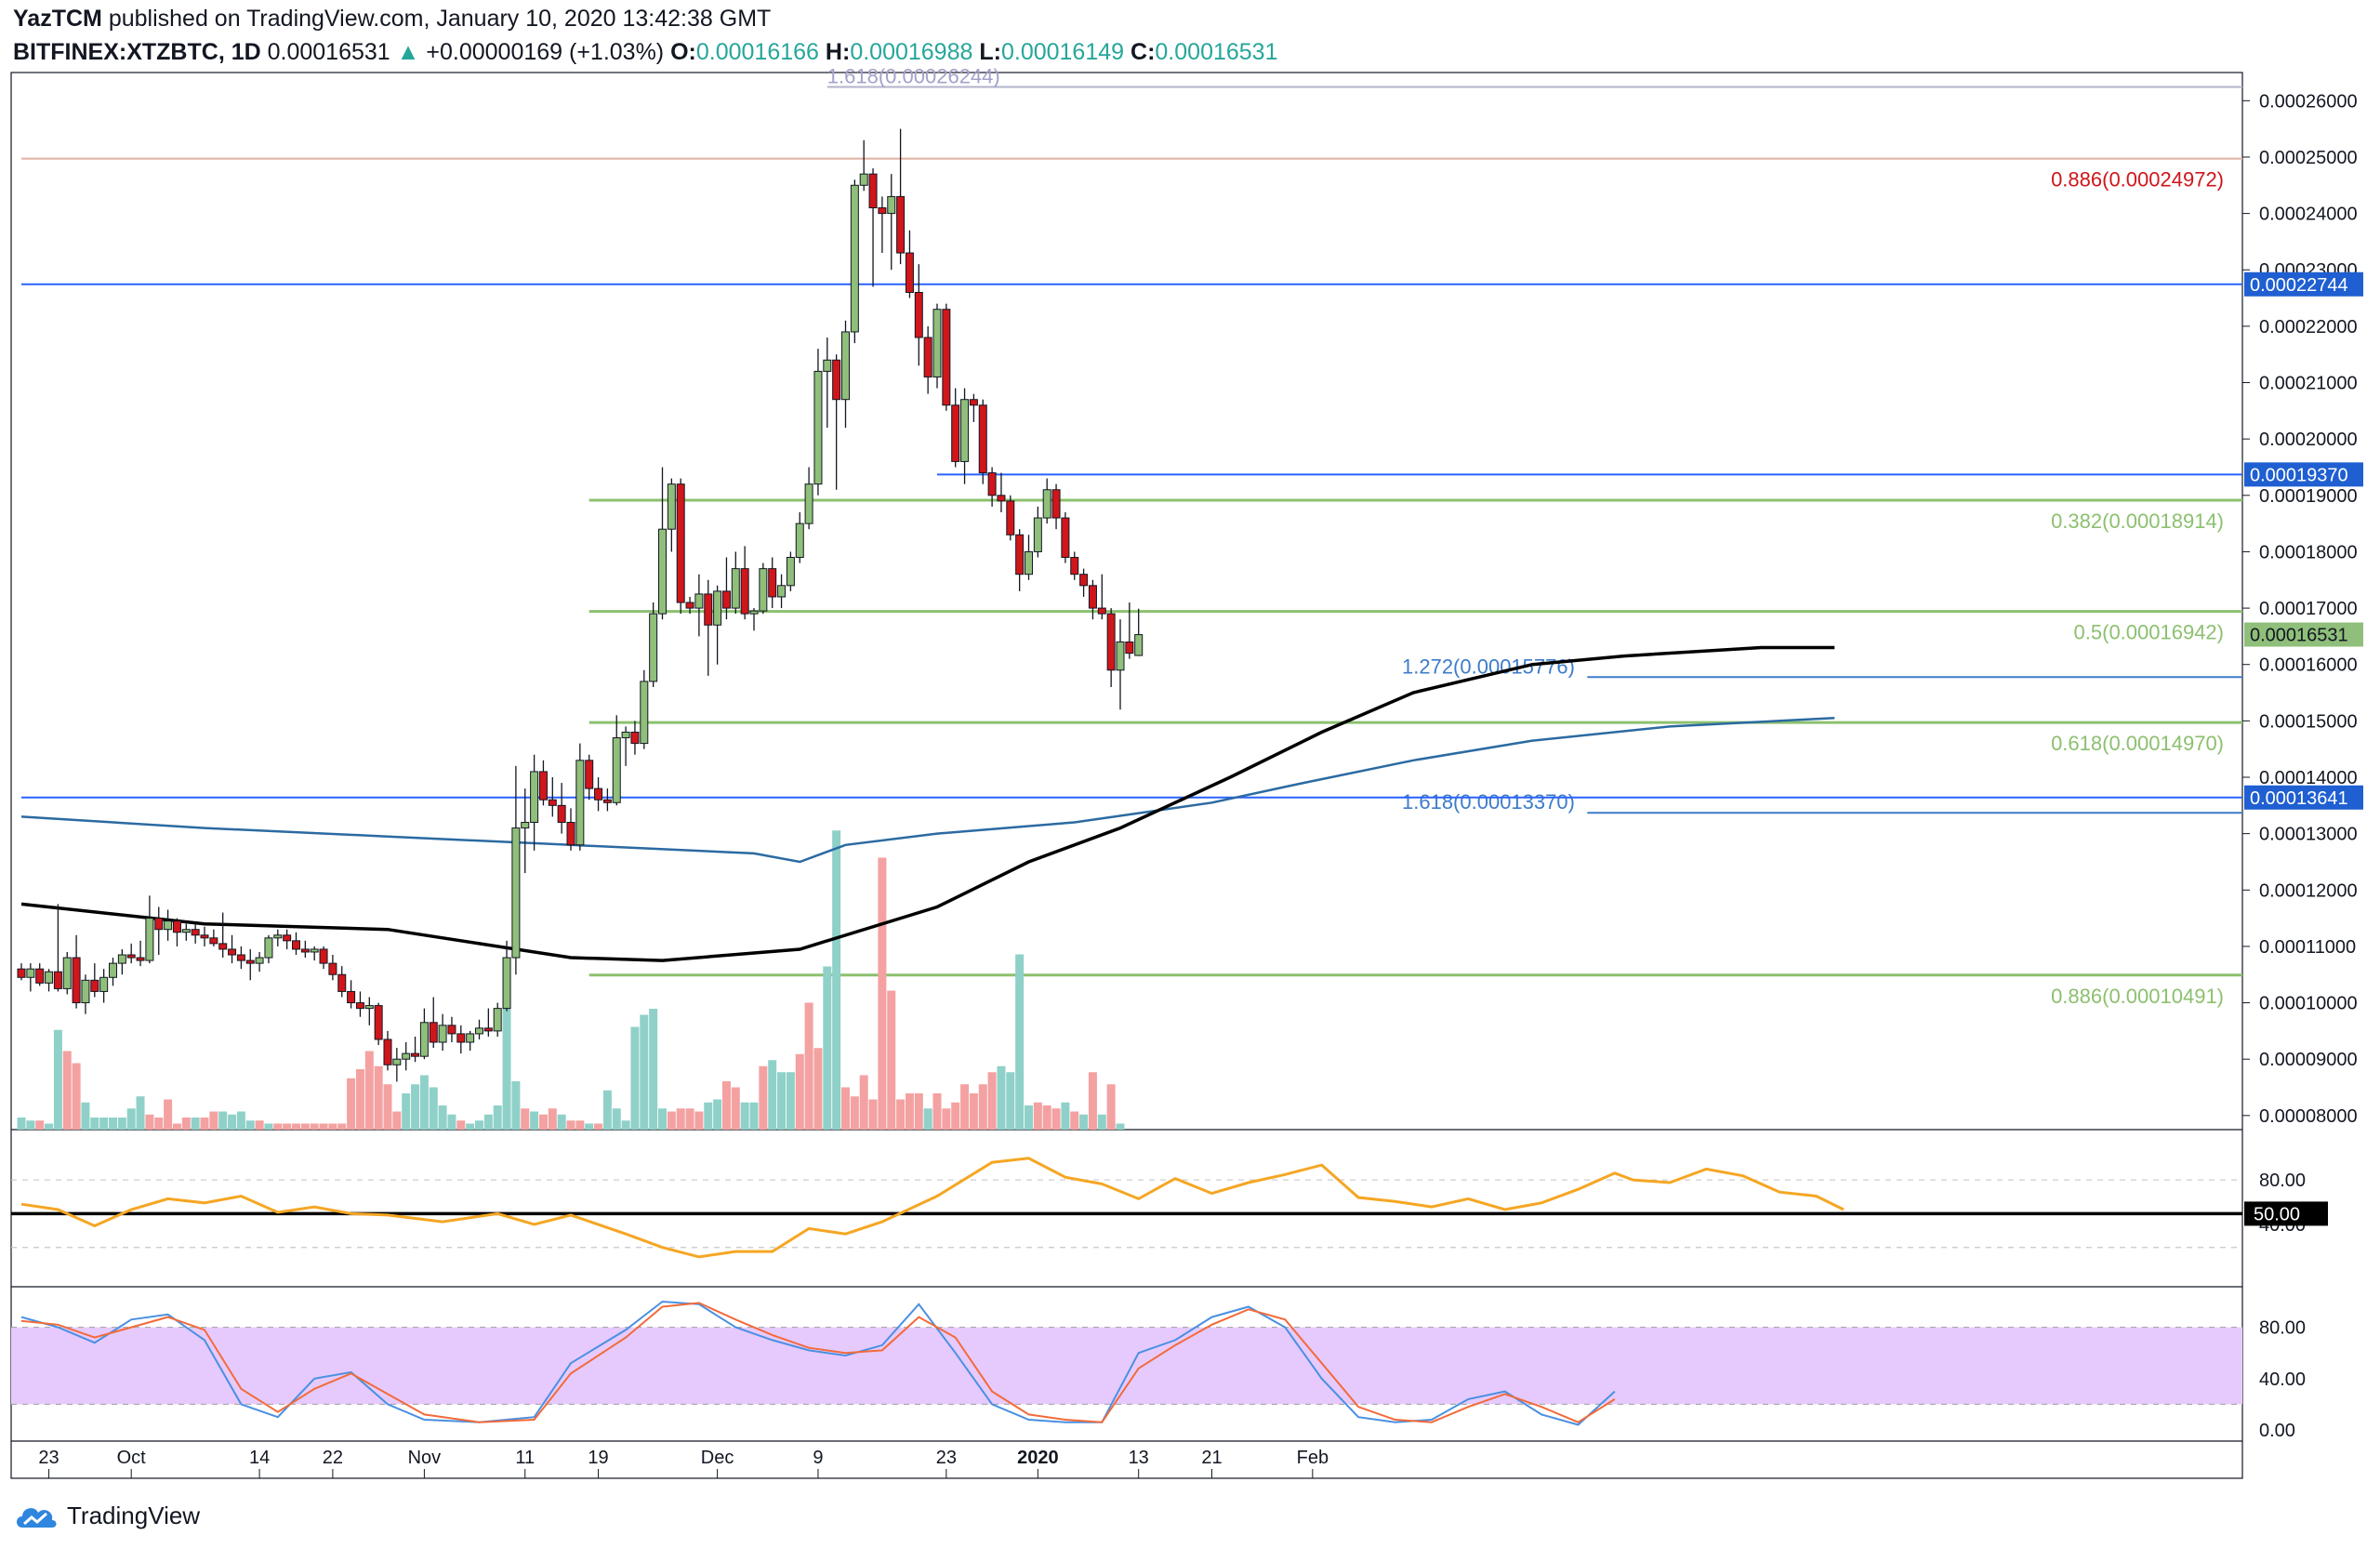 Image resolution: width=2380 pixels, height=1548 pixels. Describe the element at coordinates (1158, 1370) in the screenshot. I see `stoch-rsi-pane: 80.00 40.00 0.00` at that location.